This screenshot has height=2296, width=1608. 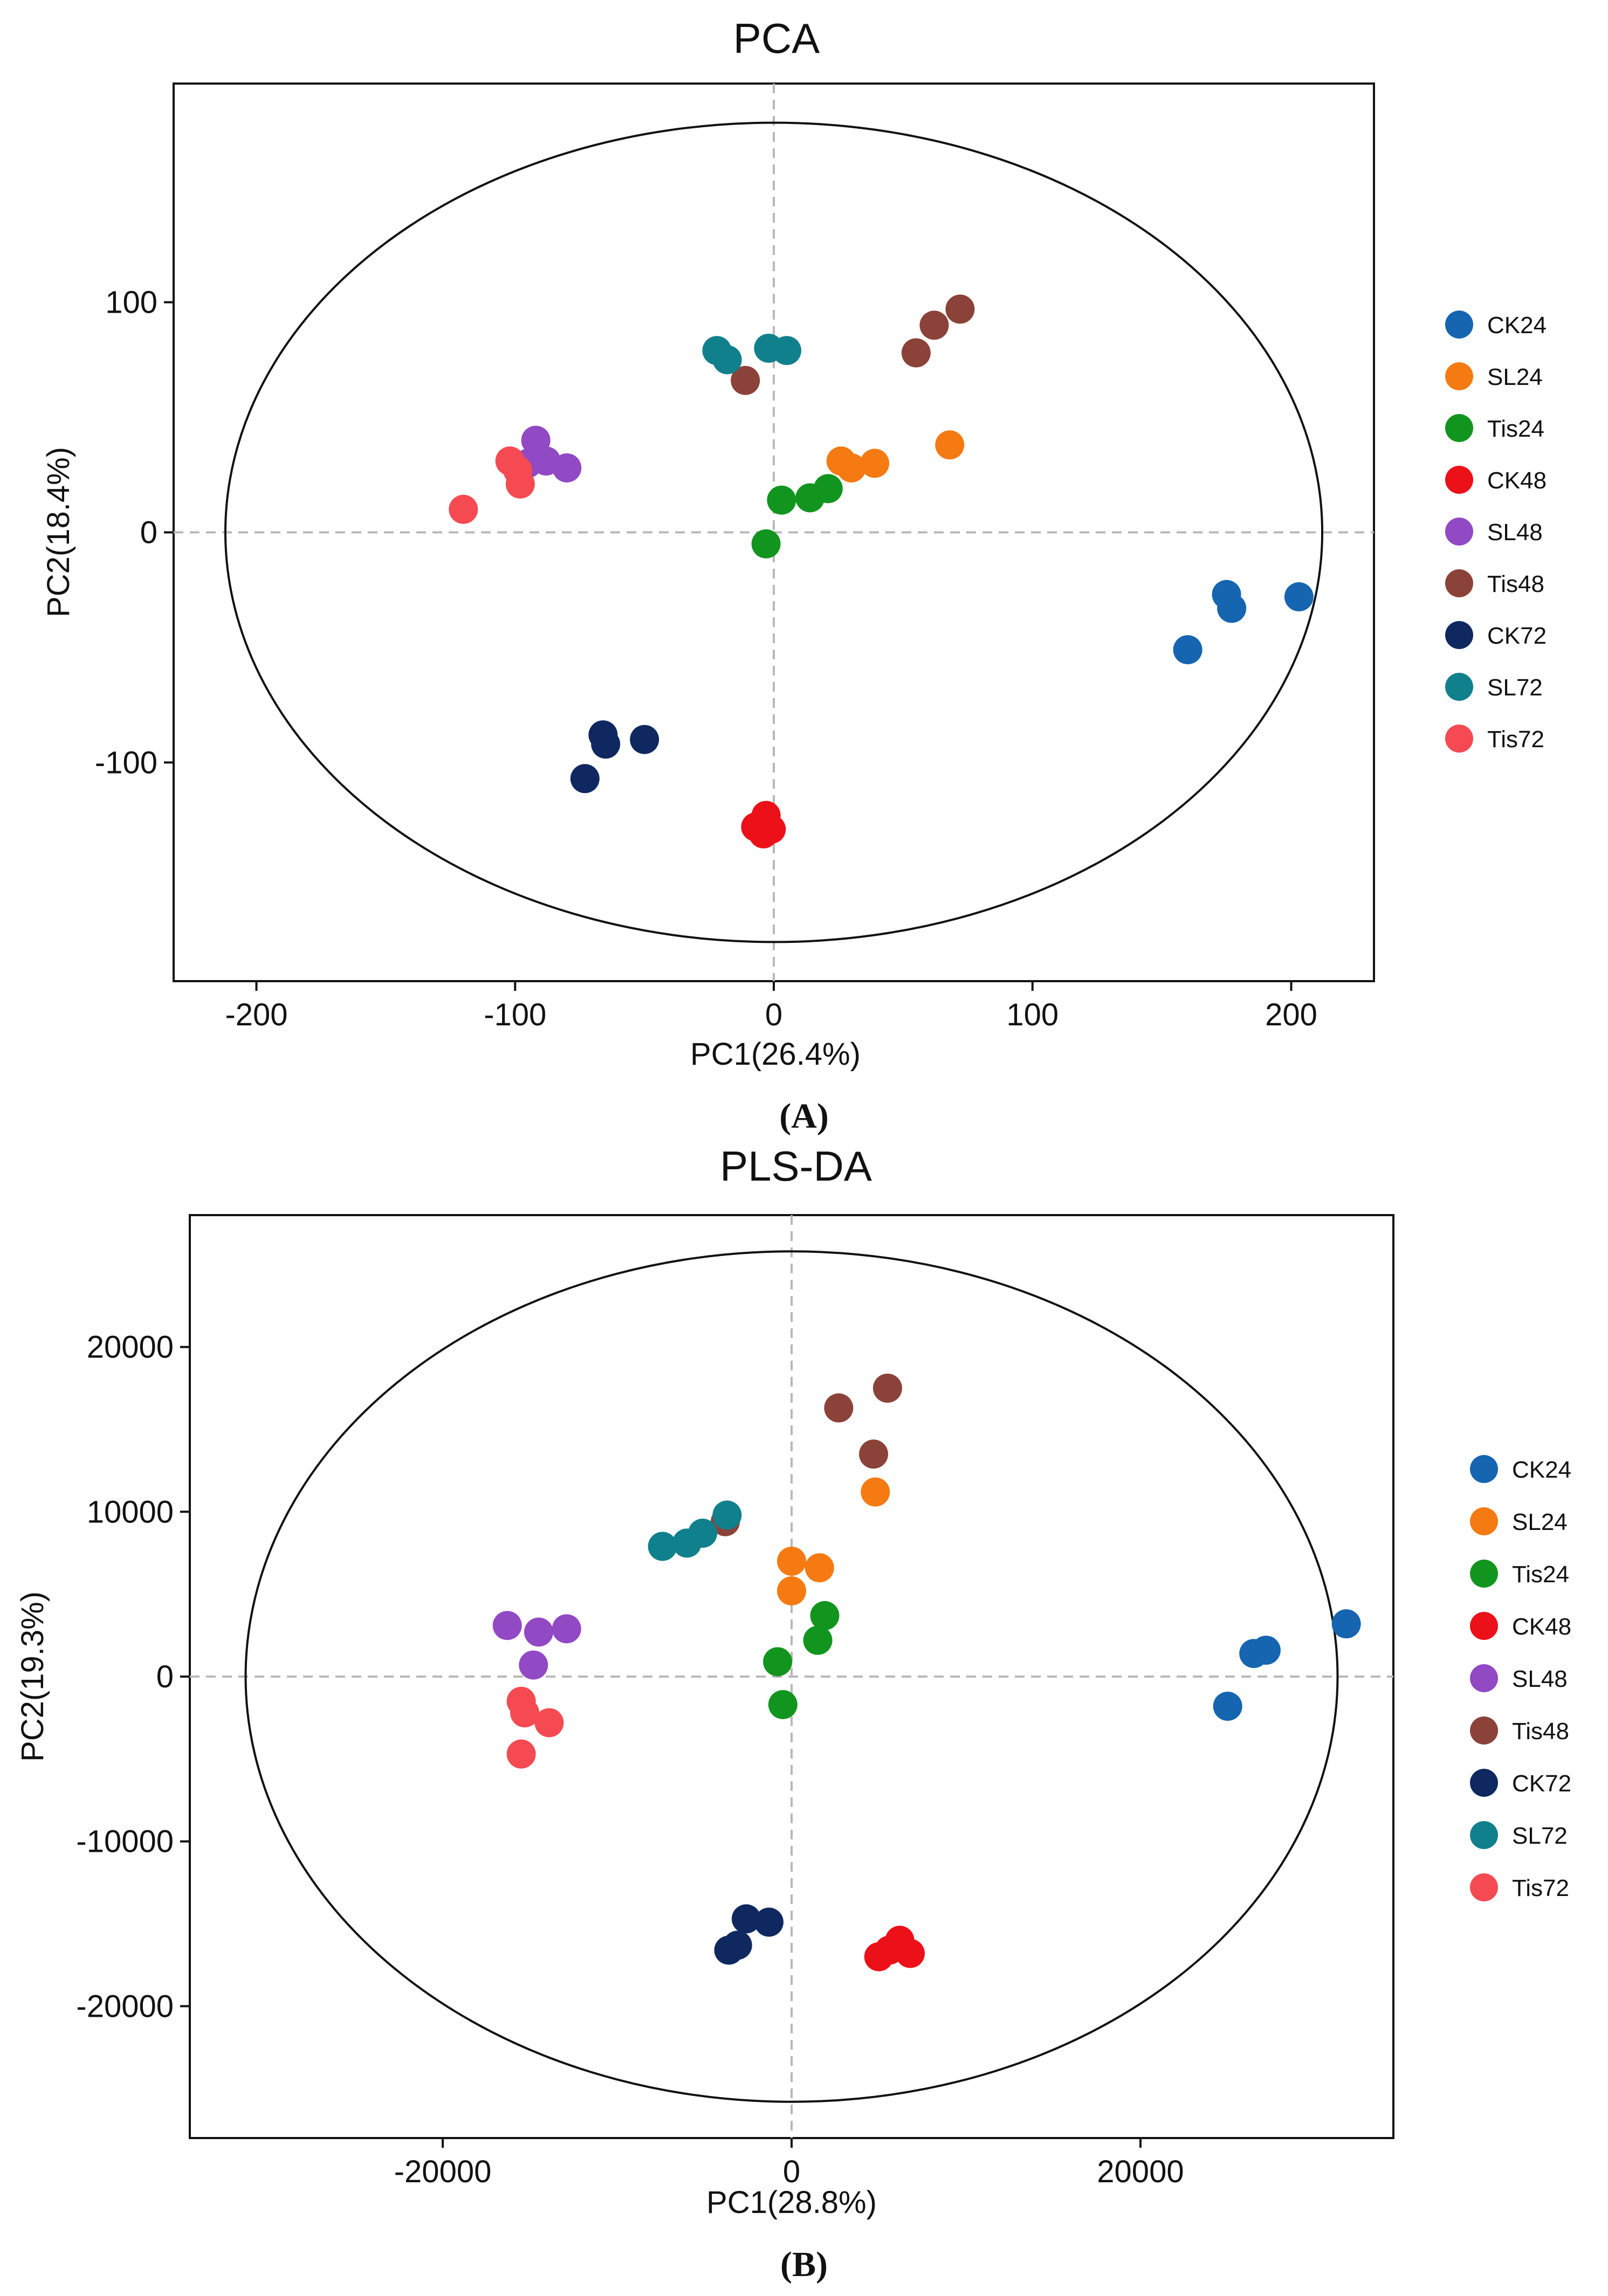 I want to click on plsda-x-tick-label: -20000, so click(x=443, y=2171).